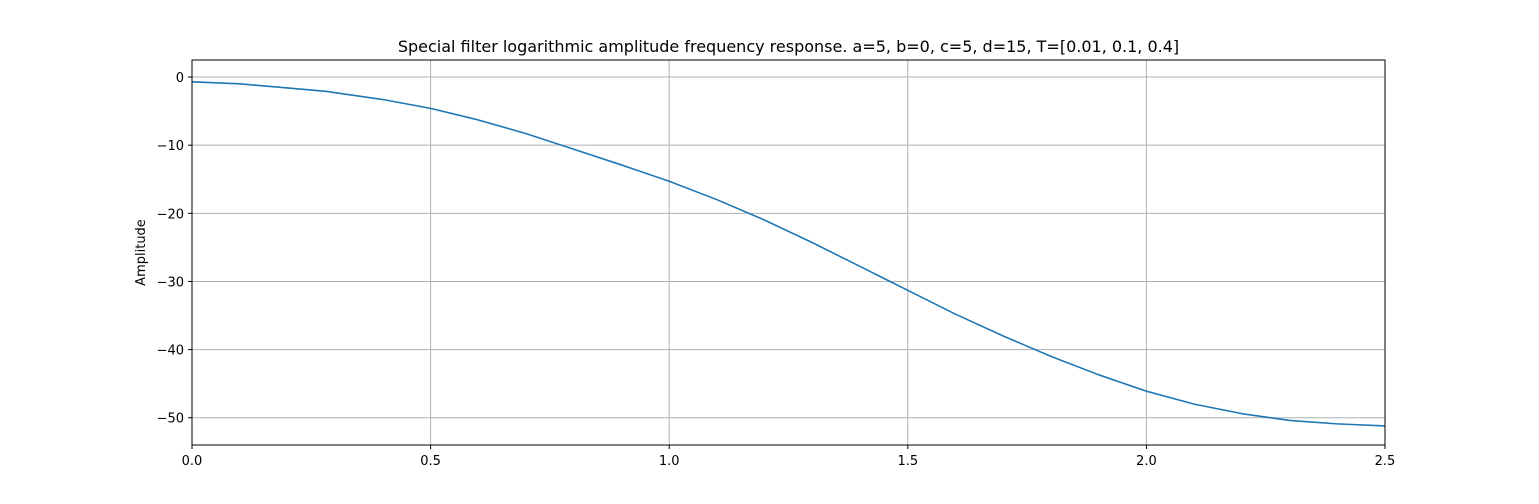  I want to click on x-tick-label: 0.5, so click(430, 461).